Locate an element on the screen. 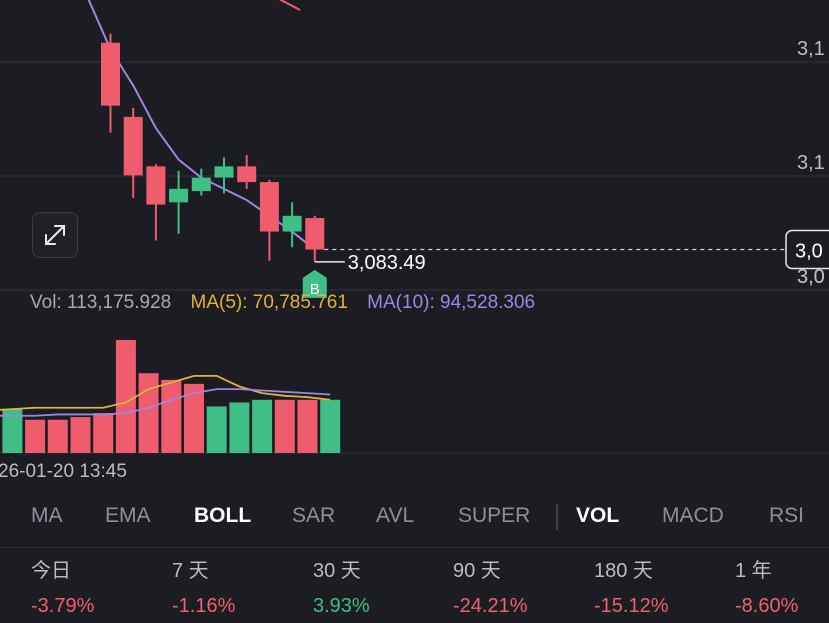 This screenshot has width=829, height=623. volume-ma5-line is located at coordinates (165, 392).